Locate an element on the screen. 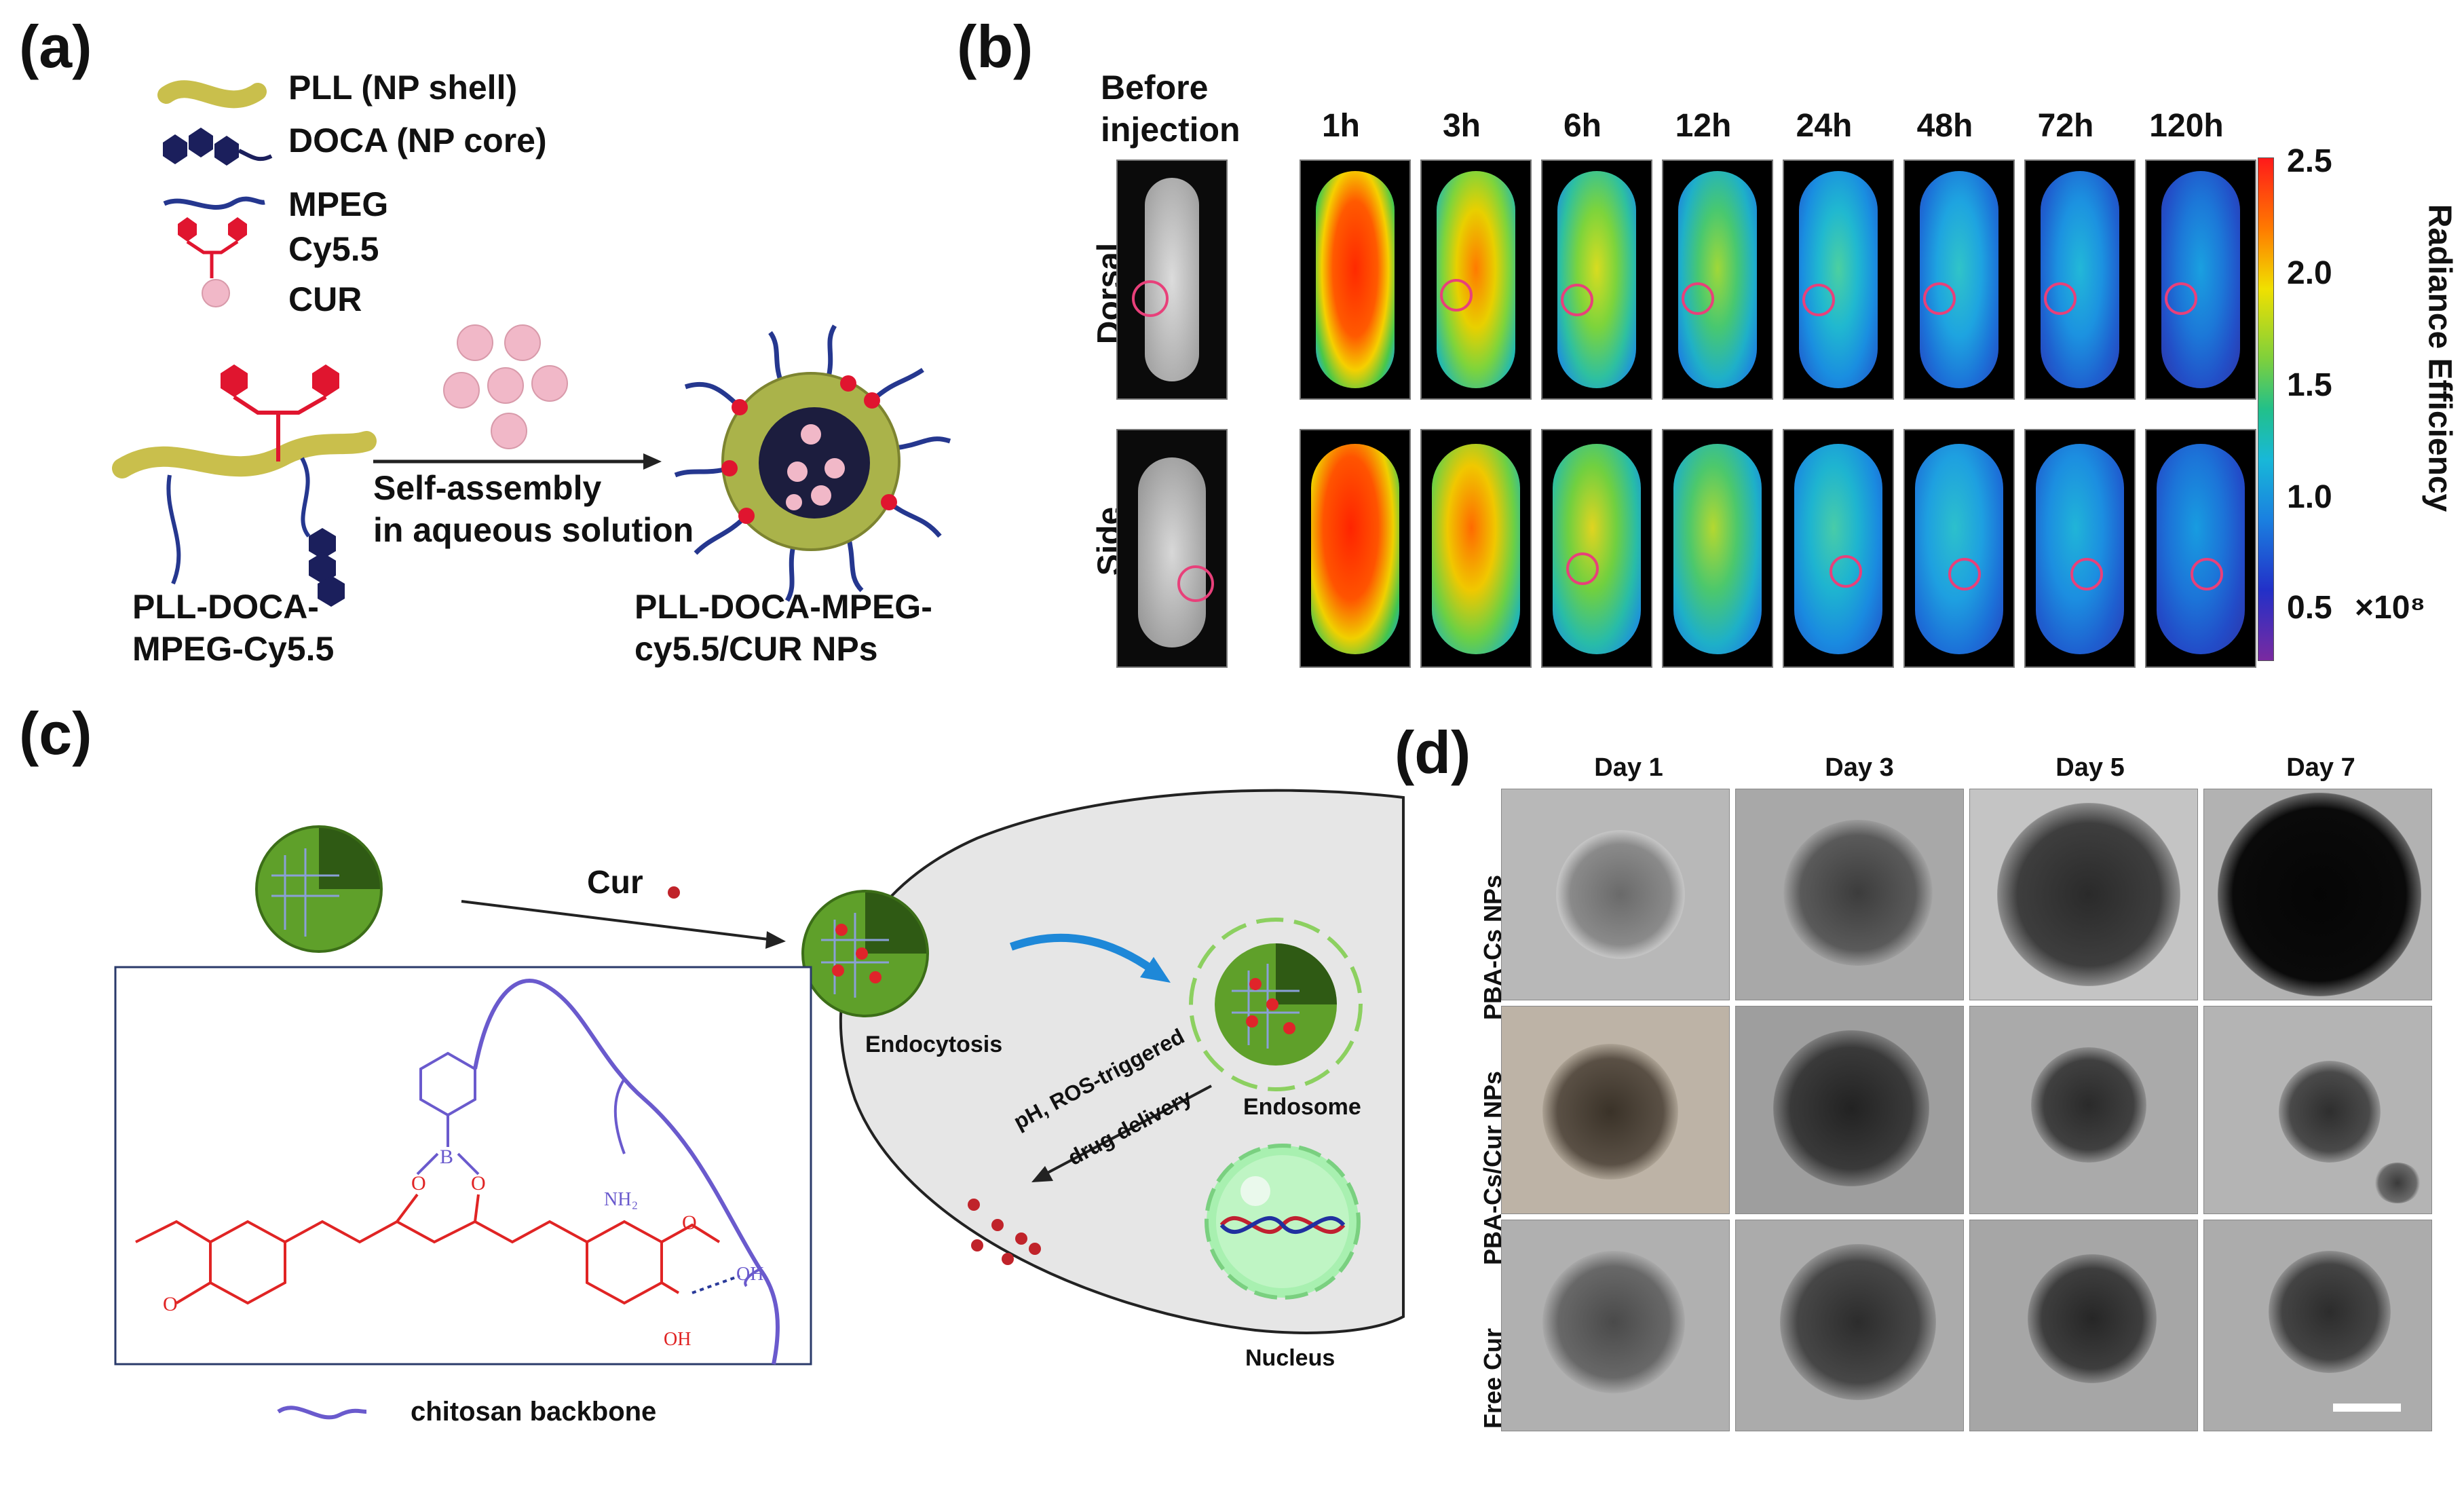 This screenshot has height=1487, width=2464. backbone-legend-line is located at coordinates (322, 1413).